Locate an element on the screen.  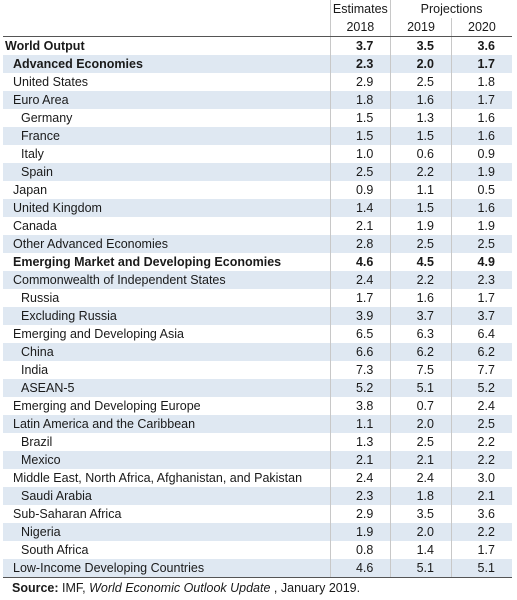
value-cell: 3.0 is located at coordinates (486, 478).